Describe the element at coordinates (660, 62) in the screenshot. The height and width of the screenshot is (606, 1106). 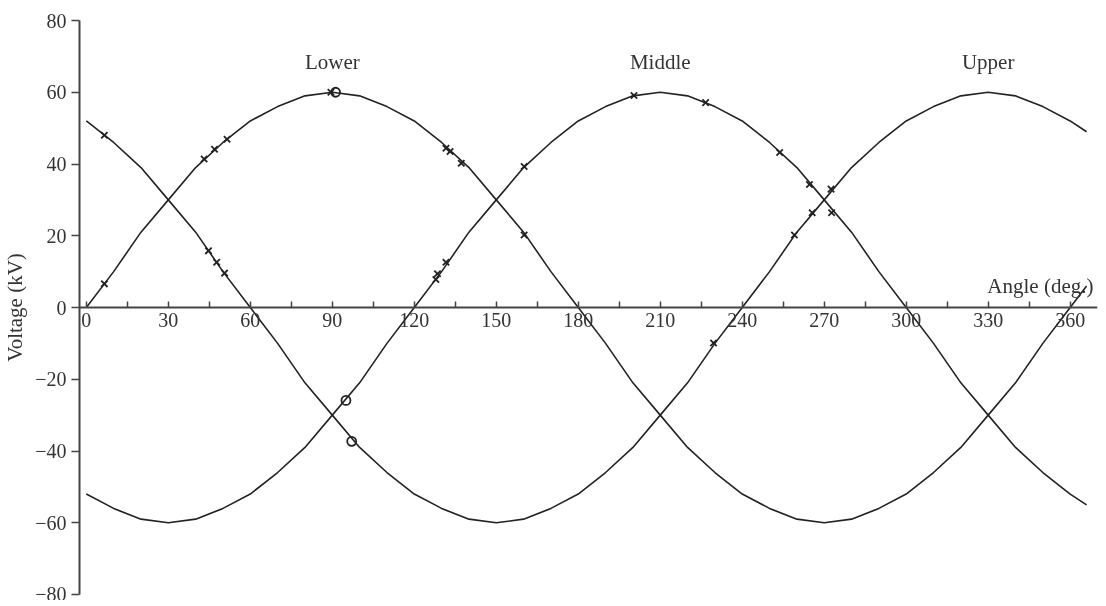
I see `series-label: Middle` at that location.